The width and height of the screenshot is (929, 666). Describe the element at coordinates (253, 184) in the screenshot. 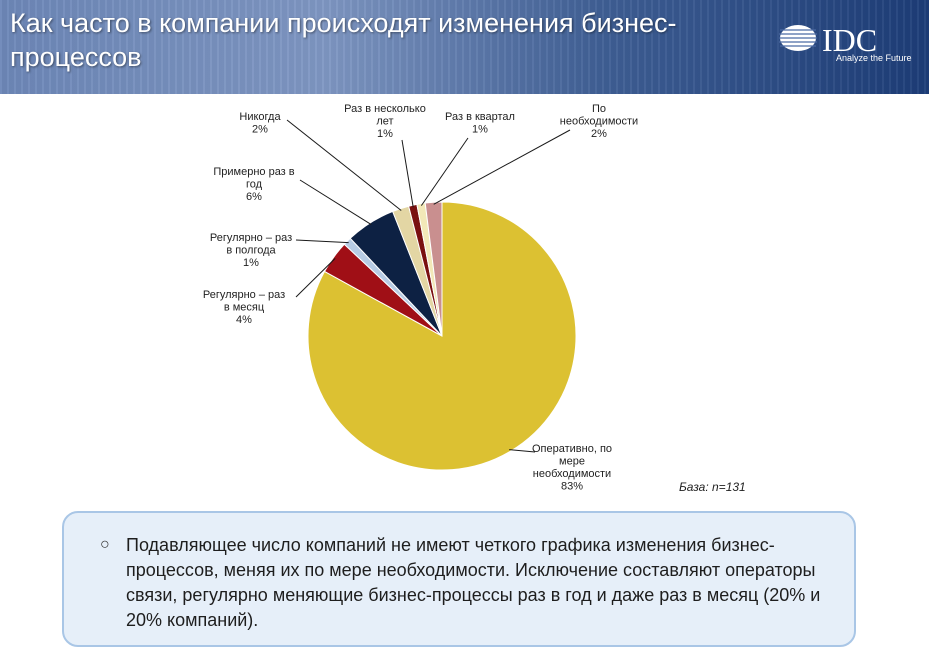

I see `slice-label-4: Примерно раз в год 6%` at that location.